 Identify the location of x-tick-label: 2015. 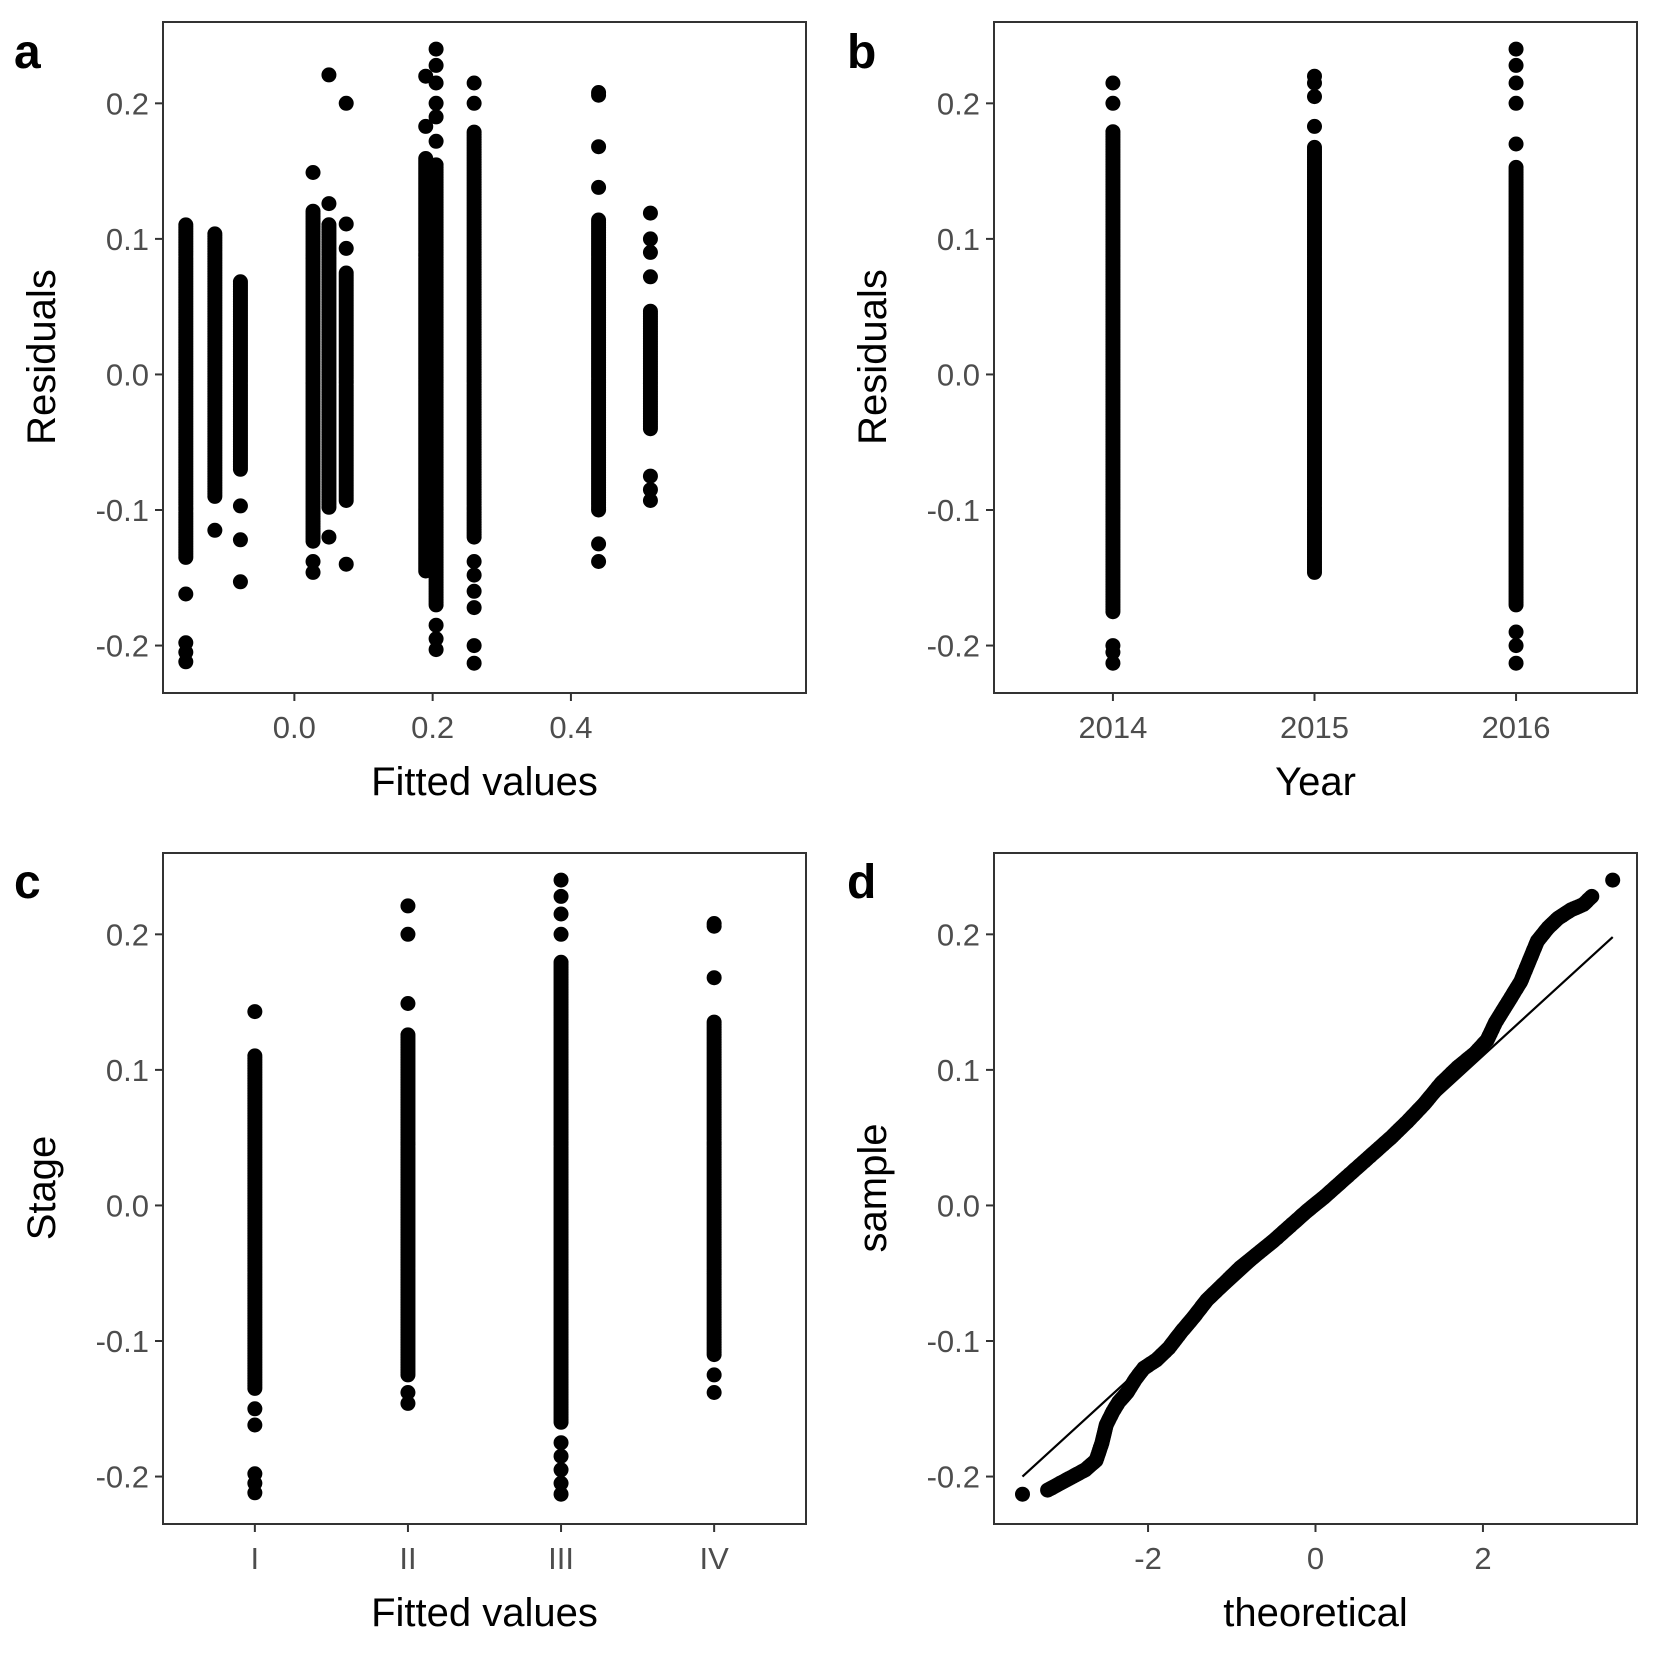
(1314, 727).